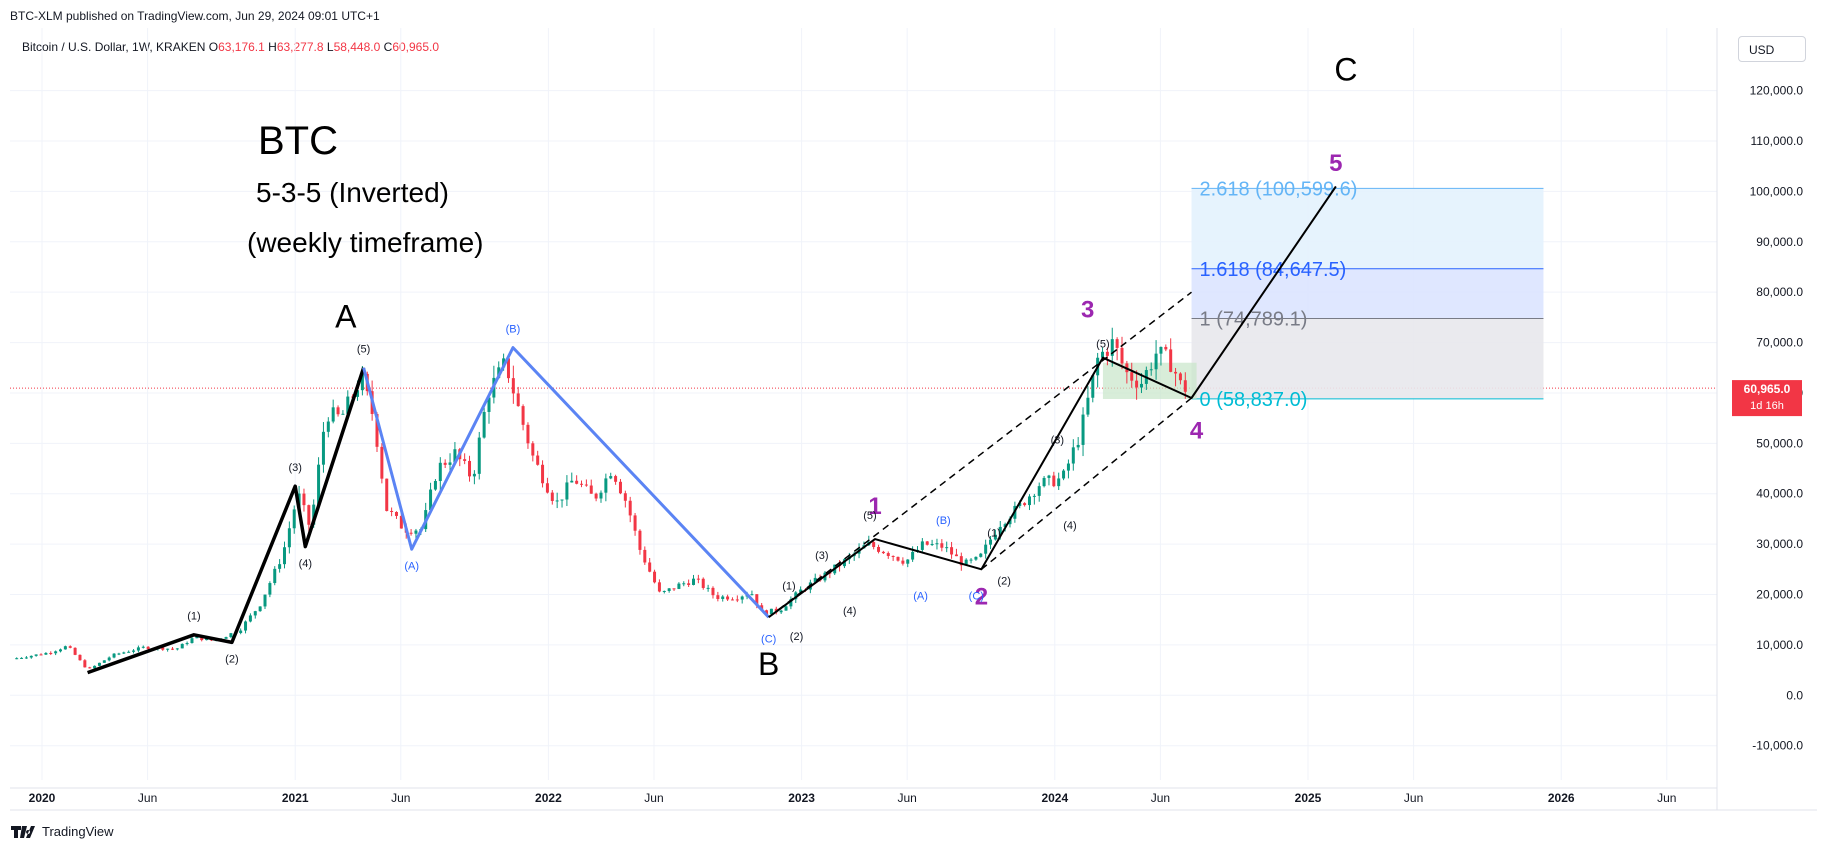 The width and height of the screenshot is (1824, 853). What do you see at coordinates (768, 664) in the screenshot?
I see `wave-label: B` at bounding box center [768, 664].